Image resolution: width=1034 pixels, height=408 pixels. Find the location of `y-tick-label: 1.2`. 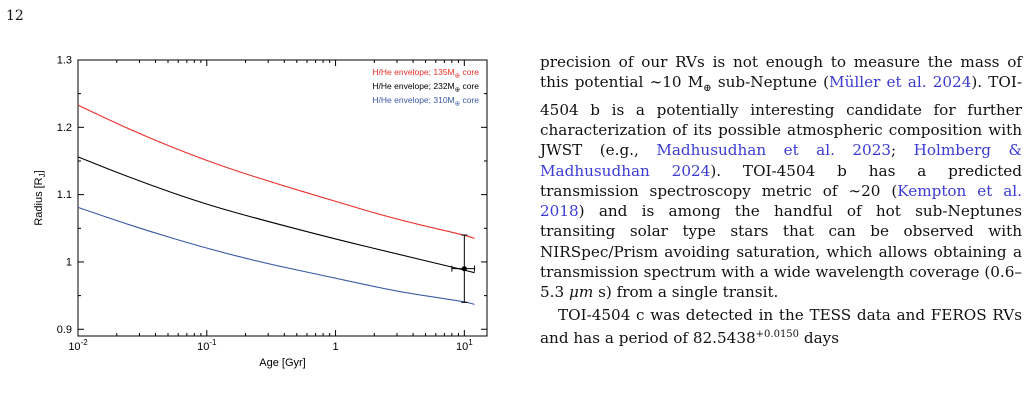

y-tick-label: 1.2 is located at coordinates (64, 128).